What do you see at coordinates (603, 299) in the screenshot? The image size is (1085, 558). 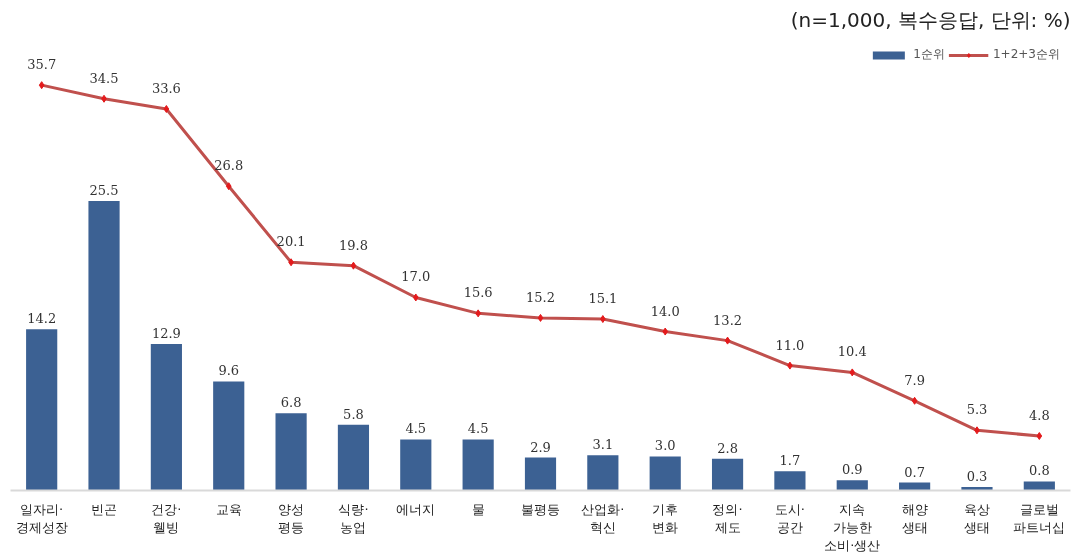 I see `data-label: 15.1` at bounding box center [603, 299].